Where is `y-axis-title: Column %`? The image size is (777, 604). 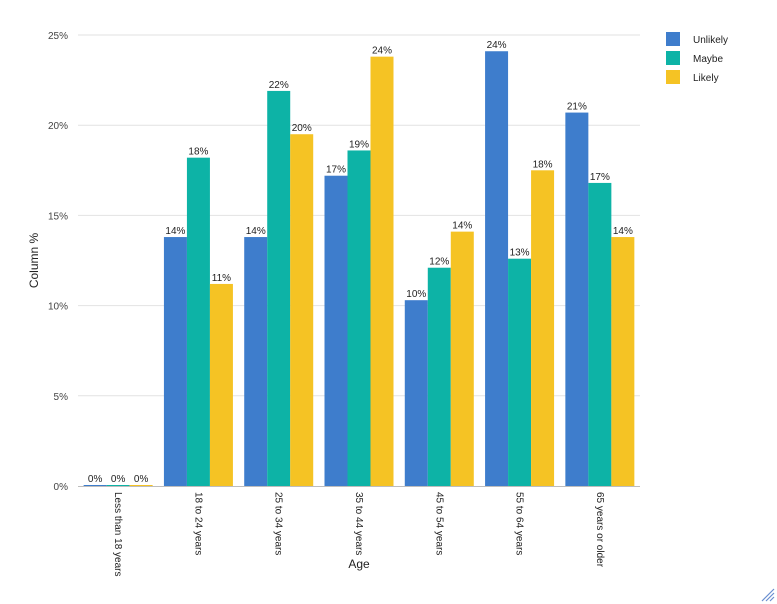 y-axis-title: Column % is located at coordinates (34, 260).